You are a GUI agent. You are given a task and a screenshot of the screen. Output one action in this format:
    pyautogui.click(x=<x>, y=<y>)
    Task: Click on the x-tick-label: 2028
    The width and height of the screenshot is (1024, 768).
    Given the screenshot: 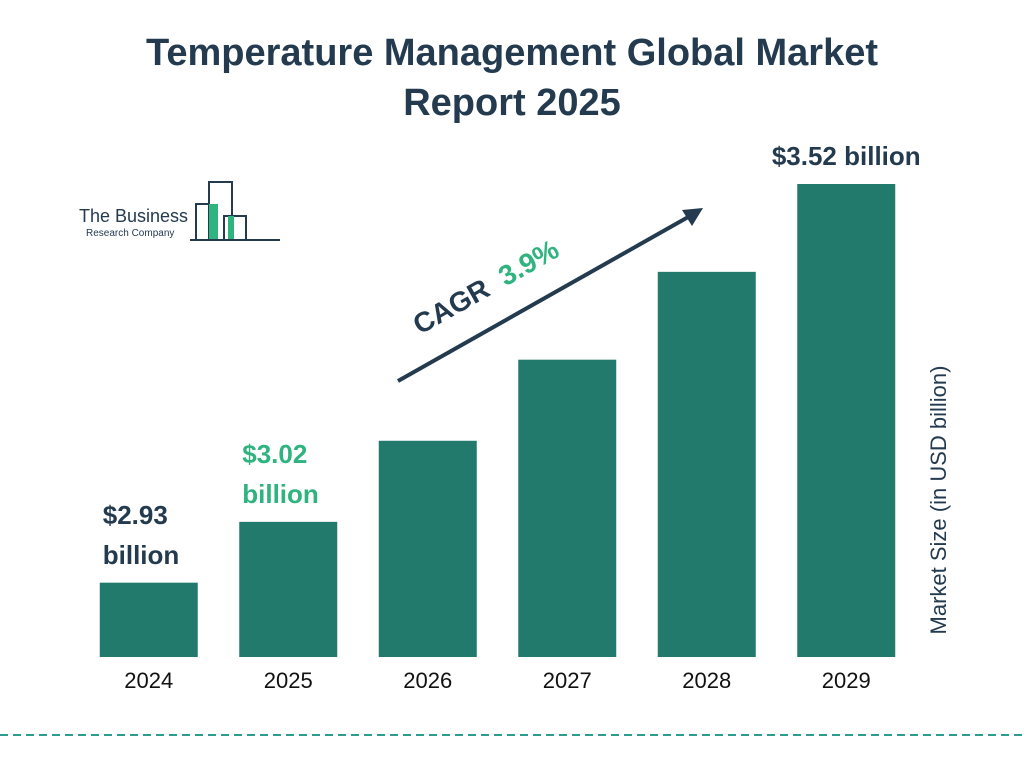 What is the action you would take?
    pyautogui.click(x=706, y=680)
    